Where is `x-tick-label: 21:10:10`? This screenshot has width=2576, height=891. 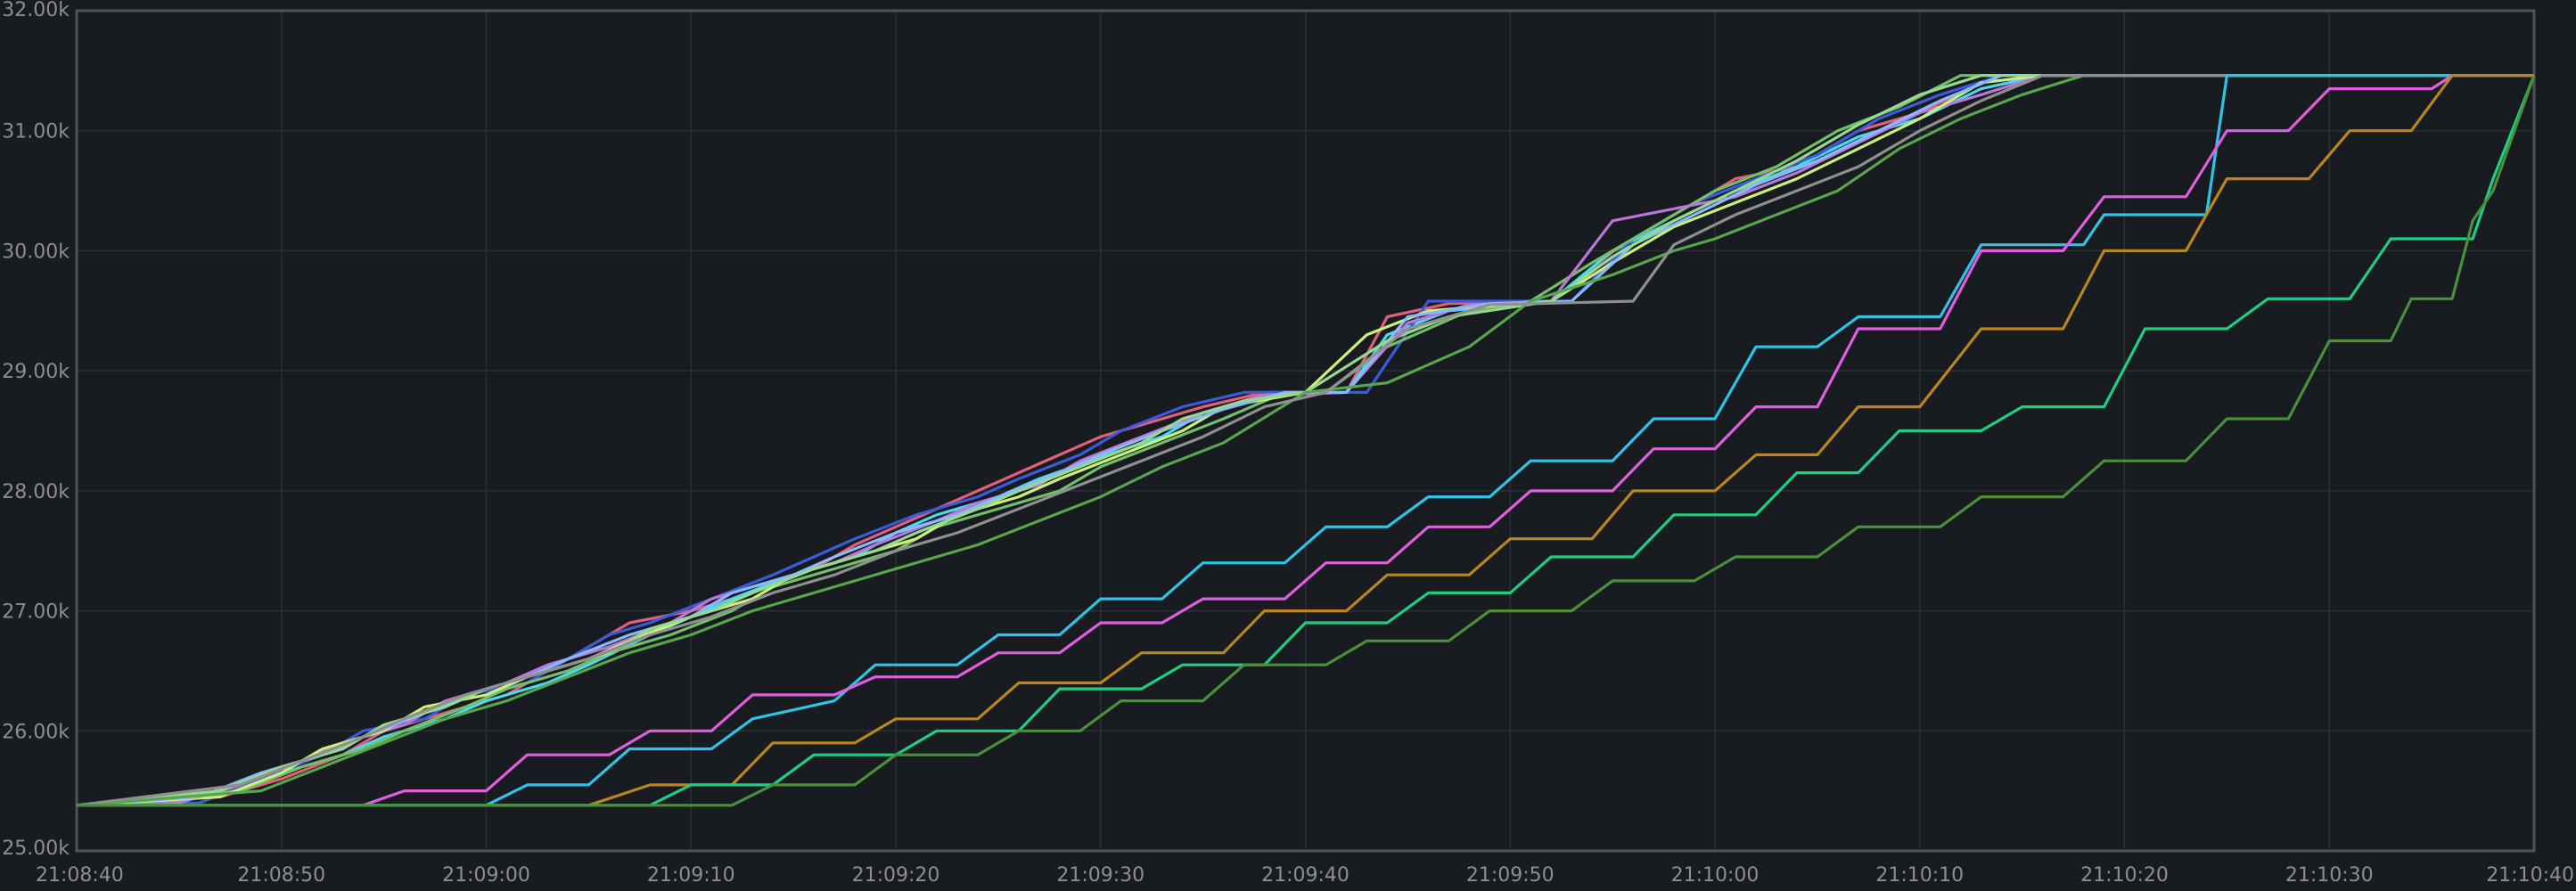 x-tick-label: 21:10:10 is located at coordinates (1919, 875).